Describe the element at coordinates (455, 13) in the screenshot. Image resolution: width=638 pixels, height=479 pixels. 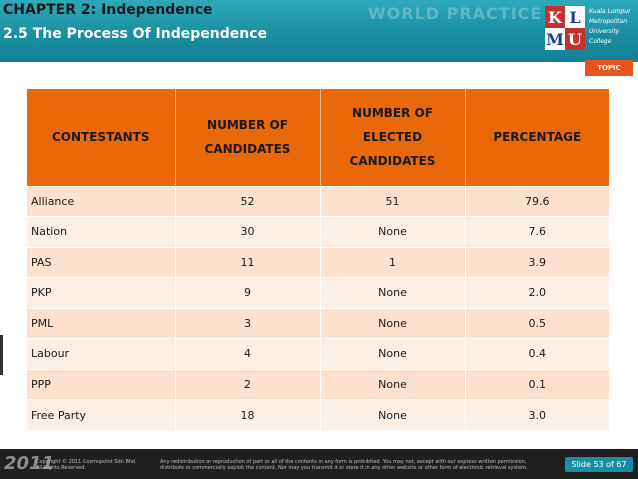
I see `header-watermark: WORLD PRACTICE` at that location.